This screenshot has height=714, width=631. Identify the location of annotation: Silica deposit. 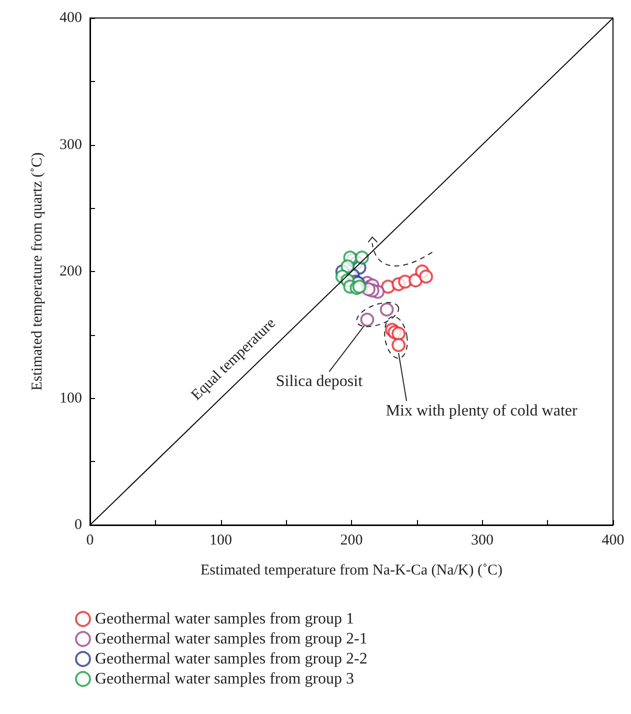
(320, 381).